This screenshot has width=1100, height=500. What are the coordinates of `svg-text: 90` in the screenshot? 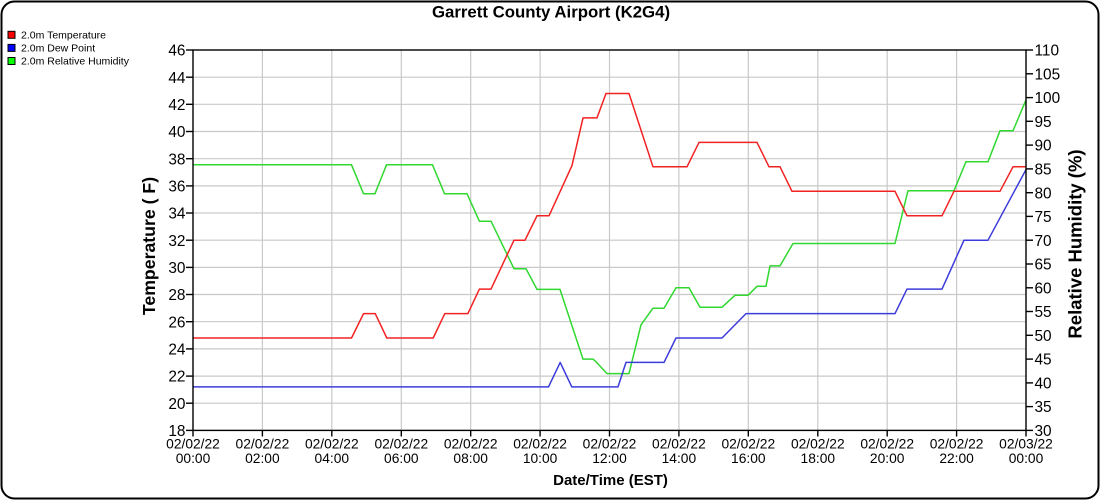 It's located at (1043, 146).